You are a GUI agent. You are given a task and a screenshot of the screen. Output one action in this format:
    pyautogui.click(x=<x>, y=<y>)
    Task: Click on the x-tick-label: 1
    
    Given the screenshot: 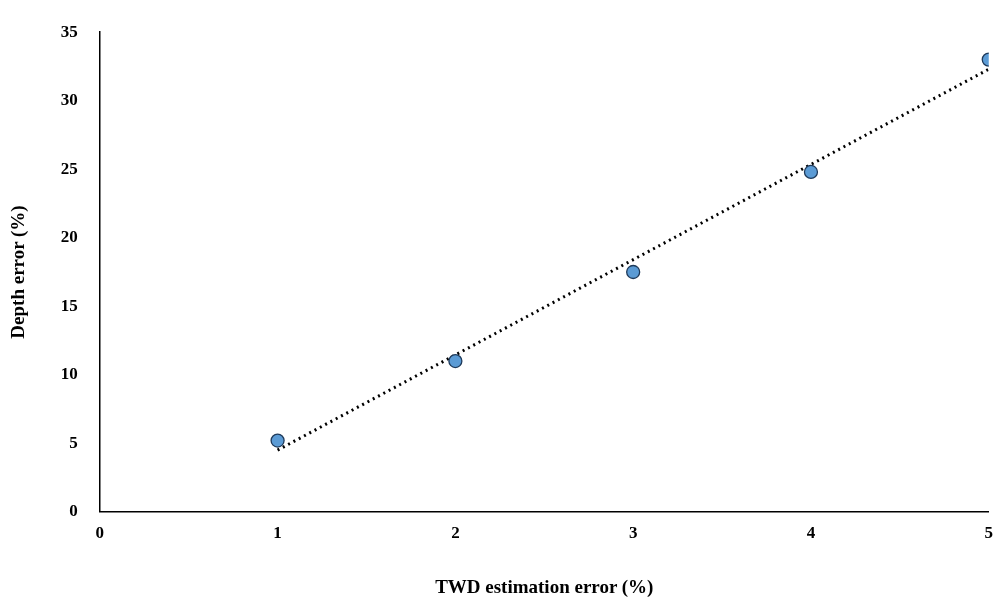 What is the action you would take?
    pyautogui.click(x=277, y=533)
    